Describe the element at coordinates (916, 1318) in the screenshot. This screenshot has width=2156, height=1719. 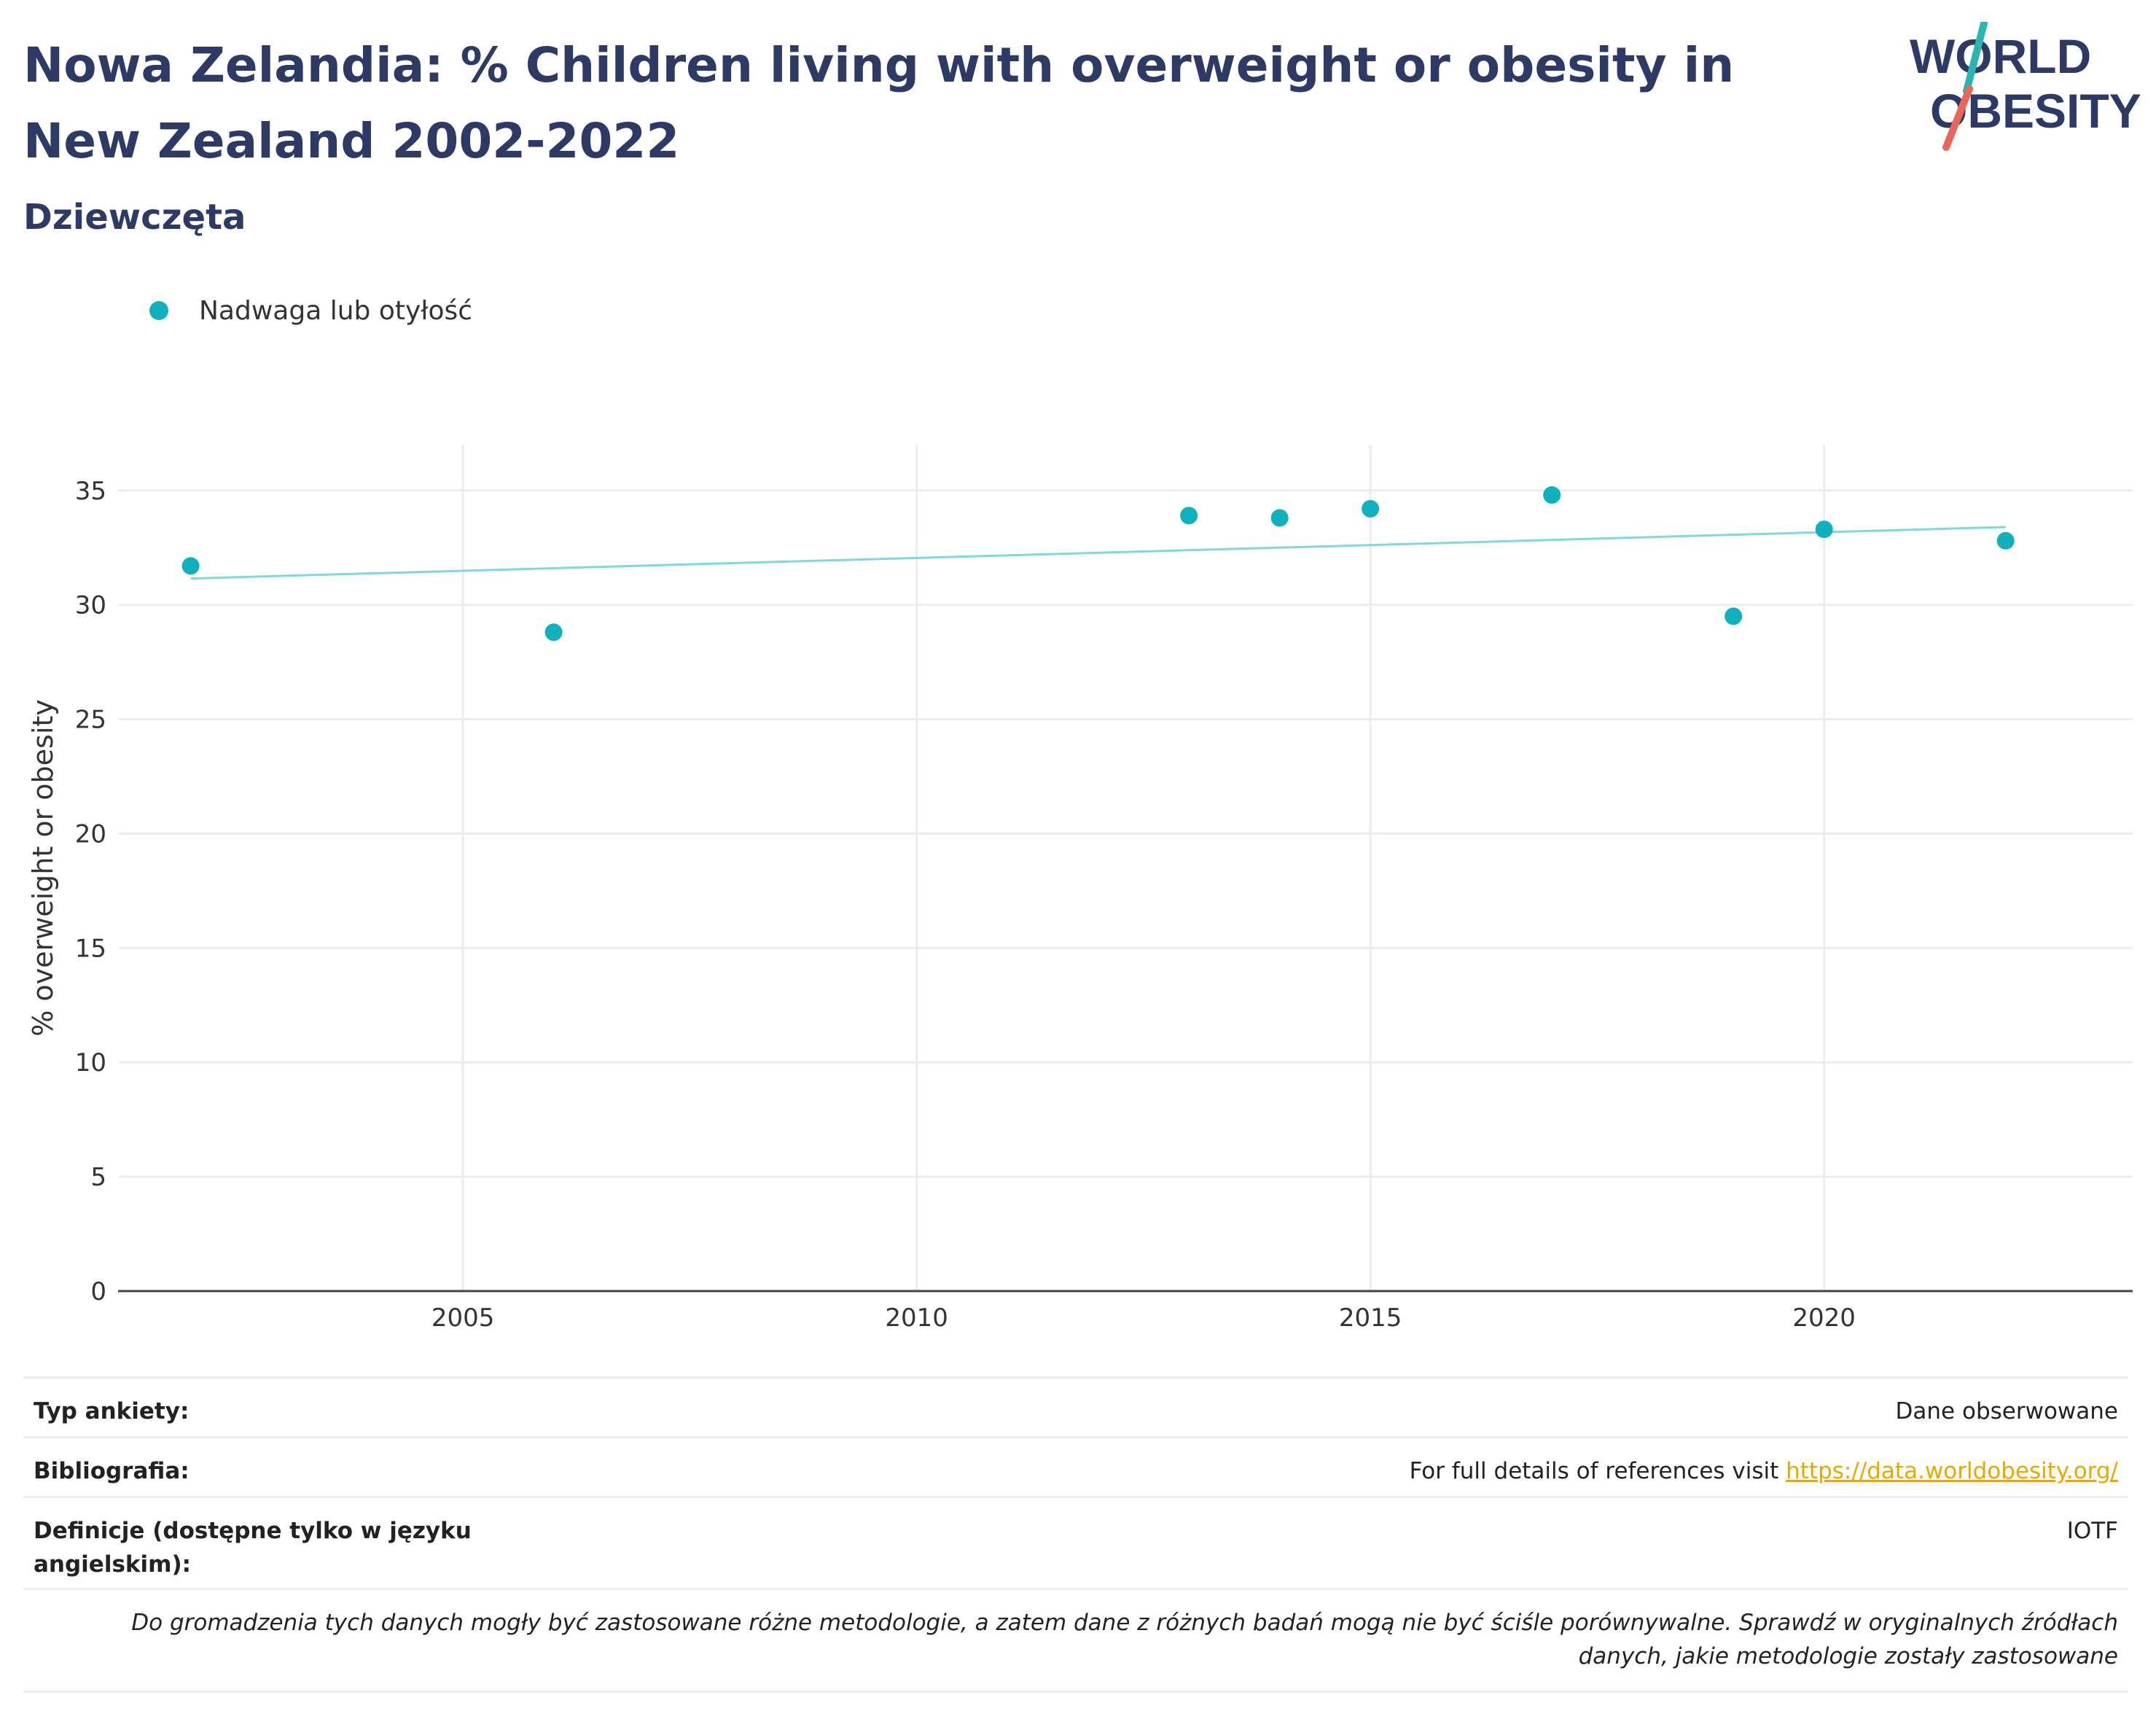
I see `x-tick-label: 2010` at that location.